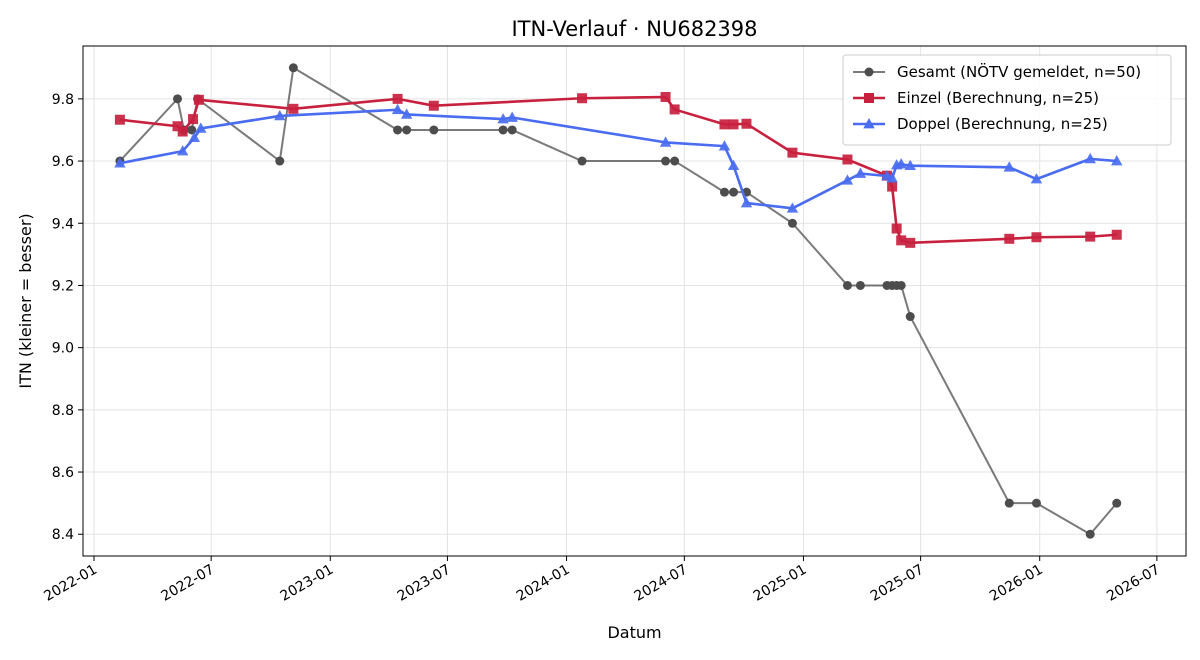 The height and width of the screenshot is (660, 1200). What do you see at coordinates (63, 411) in the screenshot?
I see `y-tick-label: 8.8` at bounding box center [63, 411].